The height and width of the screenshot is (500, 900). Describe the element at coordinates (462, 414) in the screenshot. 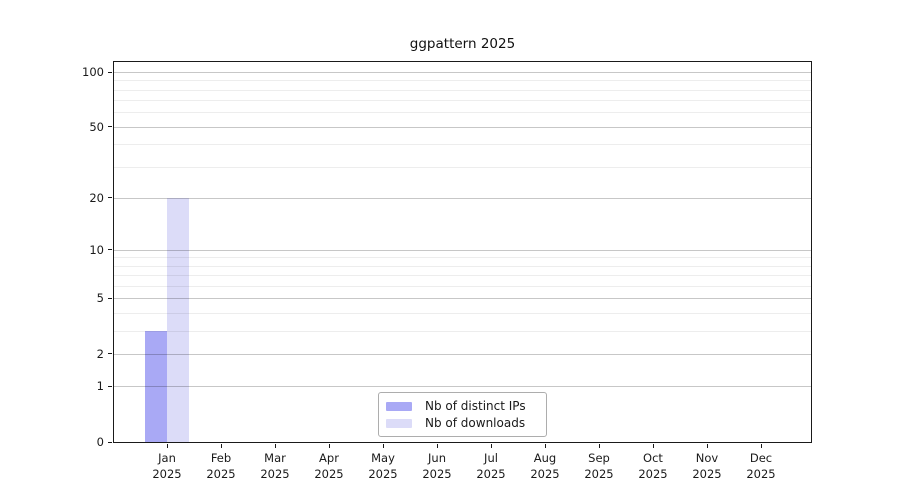

I see `legend: Nb of distinct IPs Nb of downloads` at that location.